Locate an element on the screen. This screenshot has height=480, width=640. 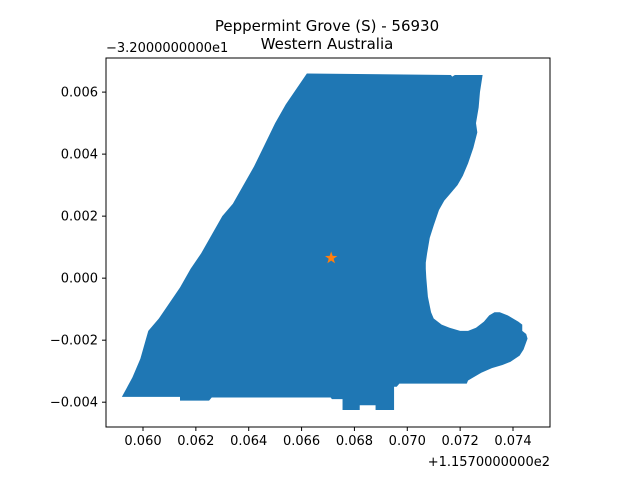
y-axis-ticks: −0.004 −0.002 0.000 0.002 0.004 0.006 is located at coordinates (78, 248).